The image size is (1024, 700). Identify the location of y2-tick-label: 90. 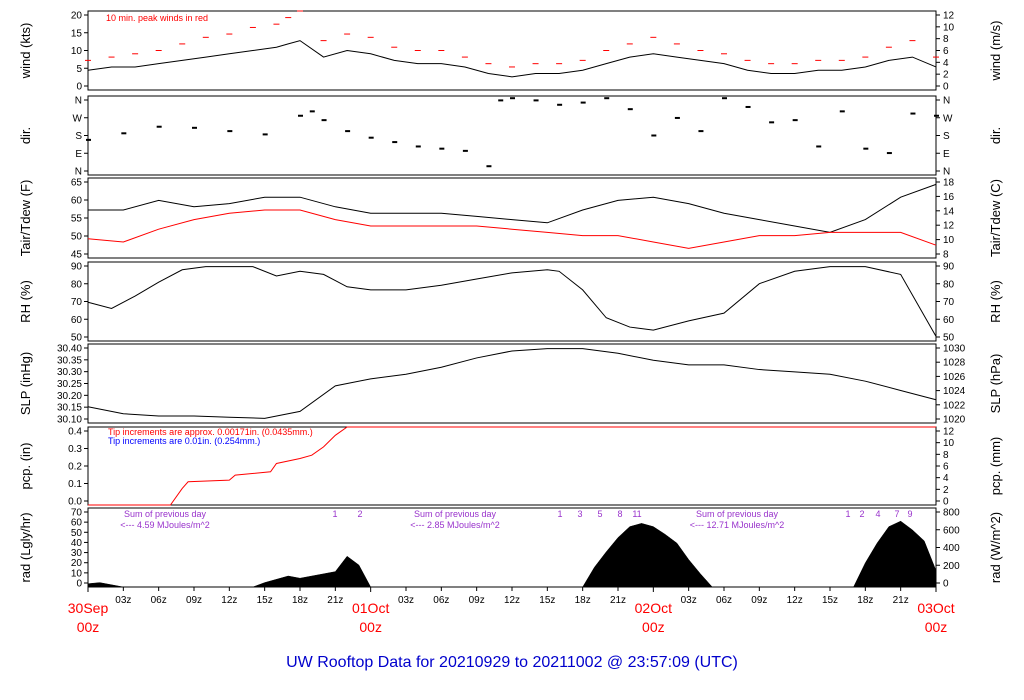
(949, 267).